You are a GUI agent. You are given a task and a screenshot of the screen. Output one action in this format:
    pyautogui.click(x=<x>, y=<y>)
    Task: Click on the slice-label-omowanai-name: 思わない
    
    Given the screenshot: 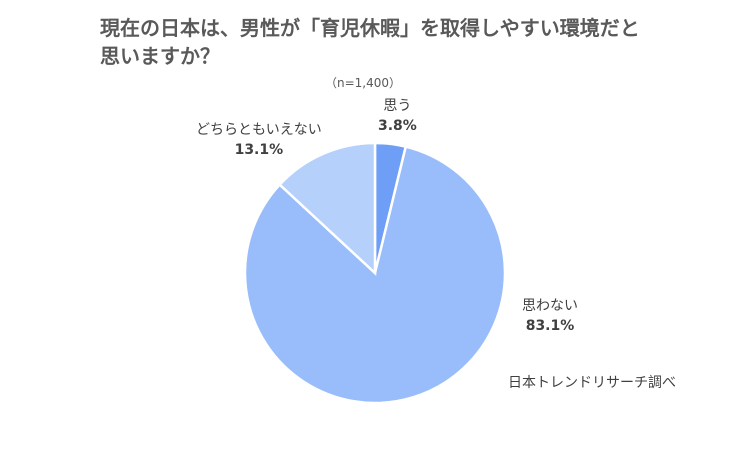 What is the action you would take?
    pyautogui.click(x=550, y=306)
    